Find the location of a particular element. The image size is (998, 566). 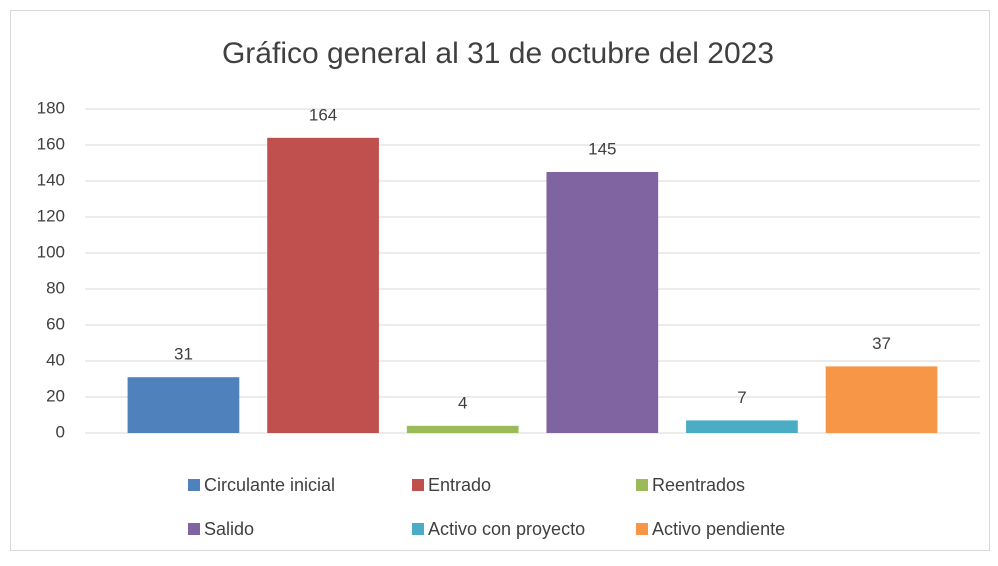

y-tick-label: 20 is located at coordinates (55, 395).